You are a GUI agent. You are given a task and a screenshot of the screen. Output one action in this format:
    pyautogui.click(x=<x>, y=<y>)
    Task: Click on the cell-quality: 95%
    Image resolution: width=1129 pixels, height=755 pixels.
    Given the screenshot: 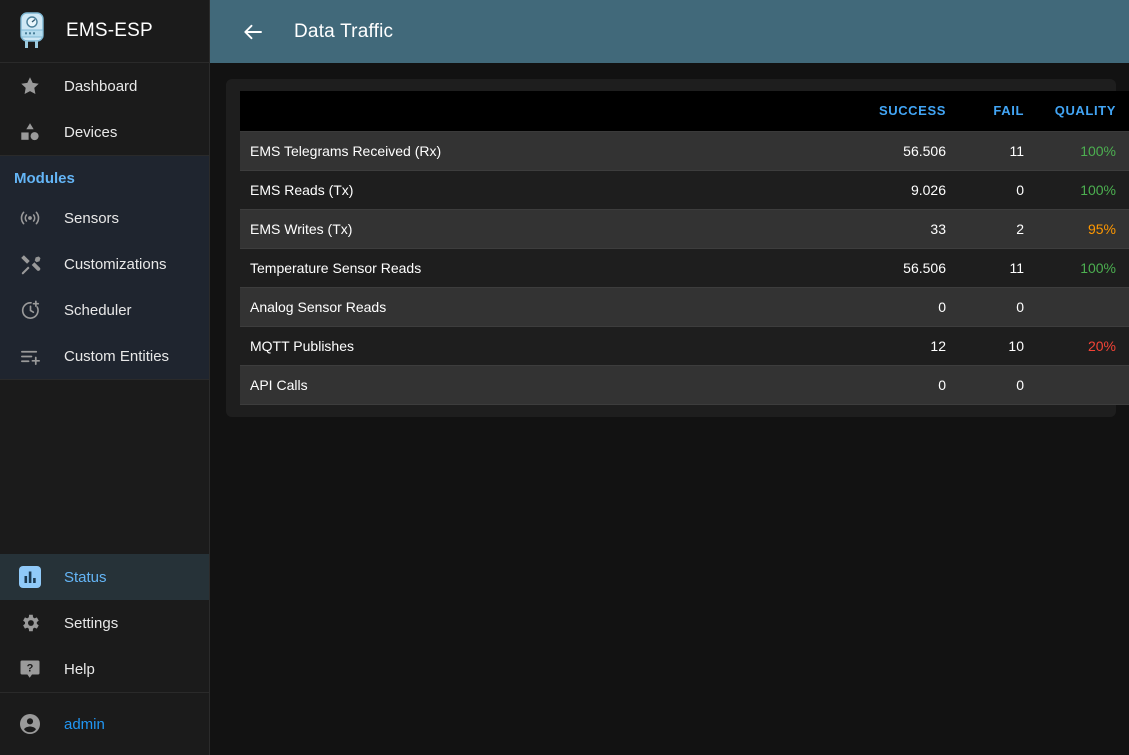 What is the action you would take?
    pyautogui.click(x=1083, y=228)
    